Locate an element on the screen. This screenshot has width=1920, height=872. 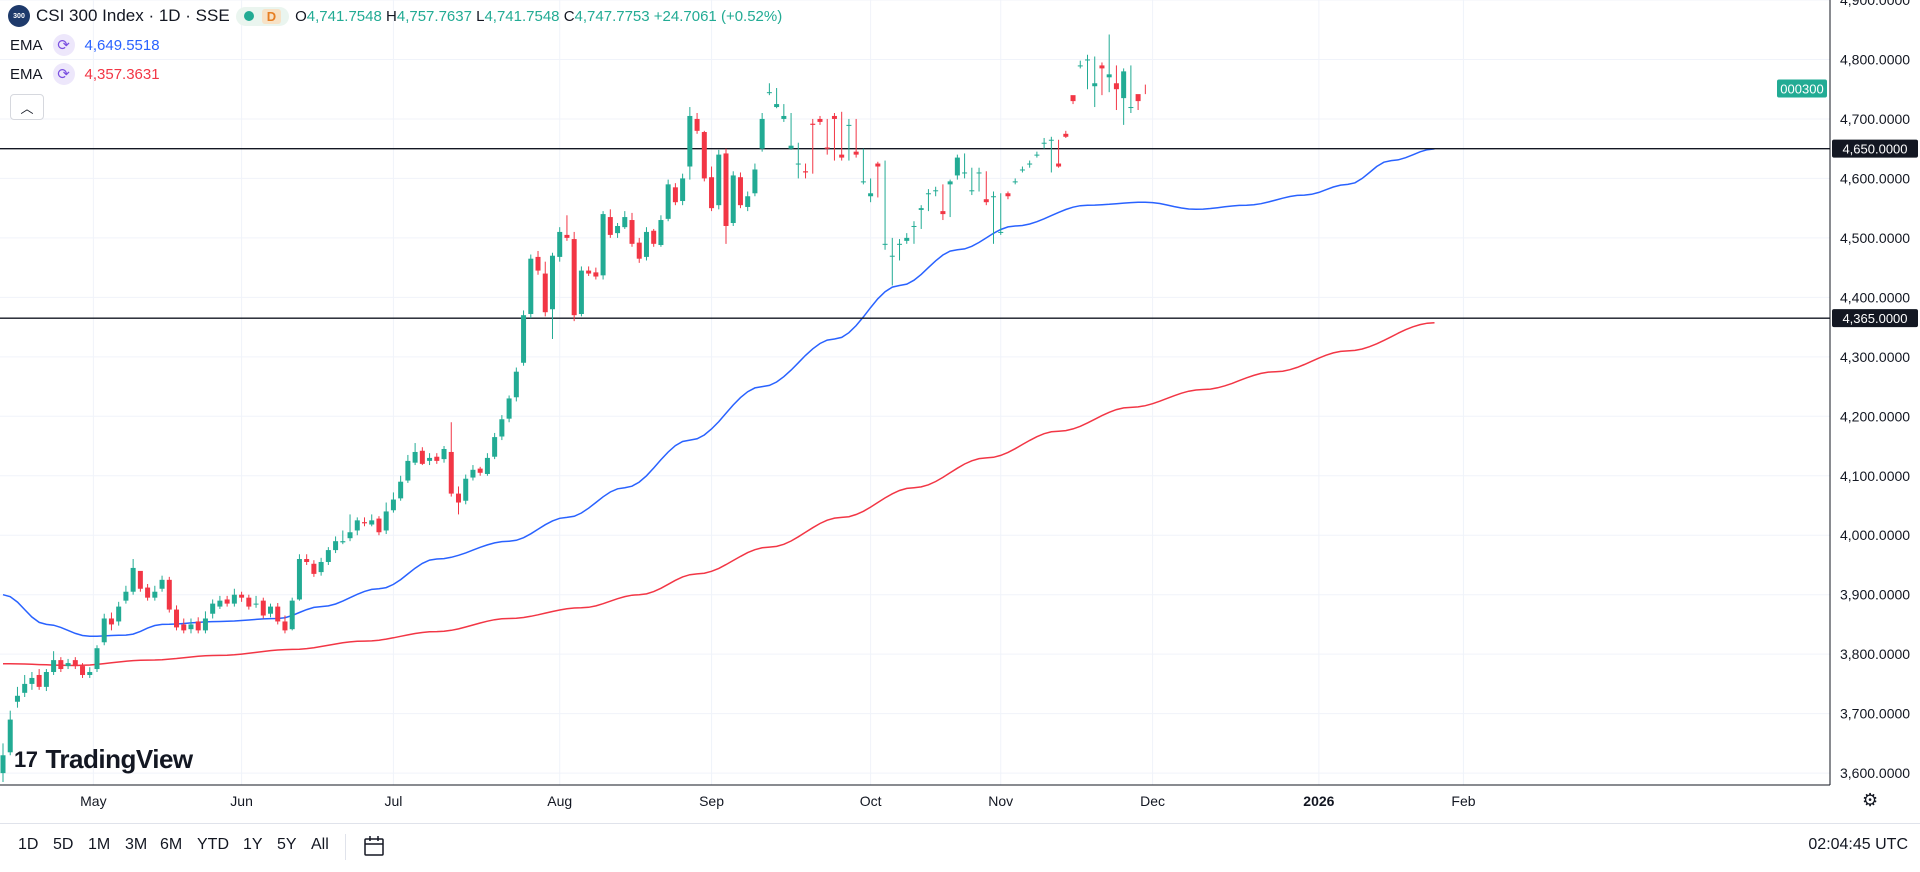
range-all: All is located at coordinates (320, 844).